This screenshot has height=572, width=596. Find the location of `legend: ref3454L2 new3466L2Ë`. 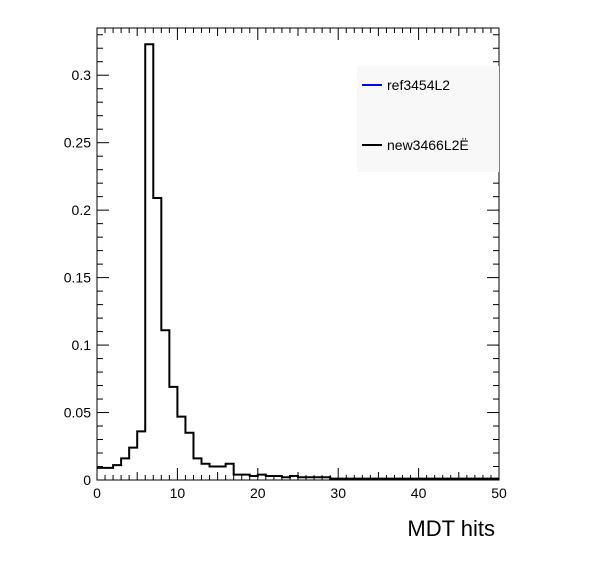

legend: ref3454L2 new3466L2Ë is located at coordinates (428, 119).